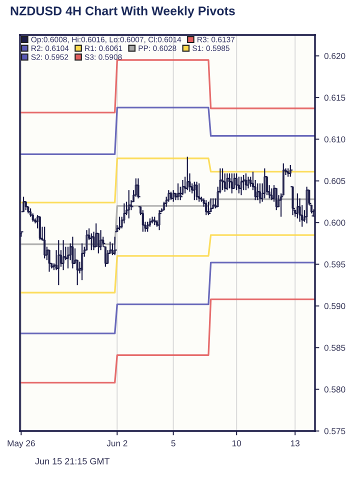 The width and height of the screenshot is (350, 481). I want to click on x-tick-label: 5, so click(173, 443).